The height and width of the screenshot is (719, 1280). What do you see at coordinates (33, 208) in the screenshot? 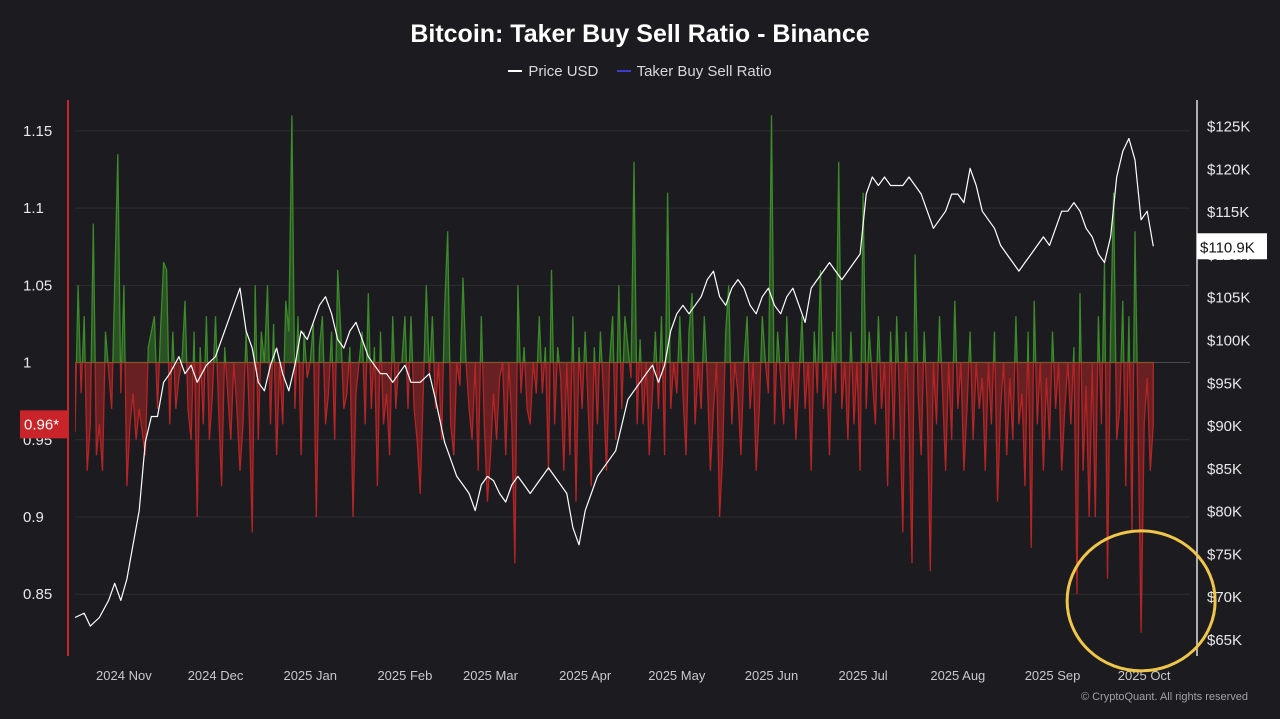
I see `left-tick-label-5: 1.1` at bounding box center [33, 208].